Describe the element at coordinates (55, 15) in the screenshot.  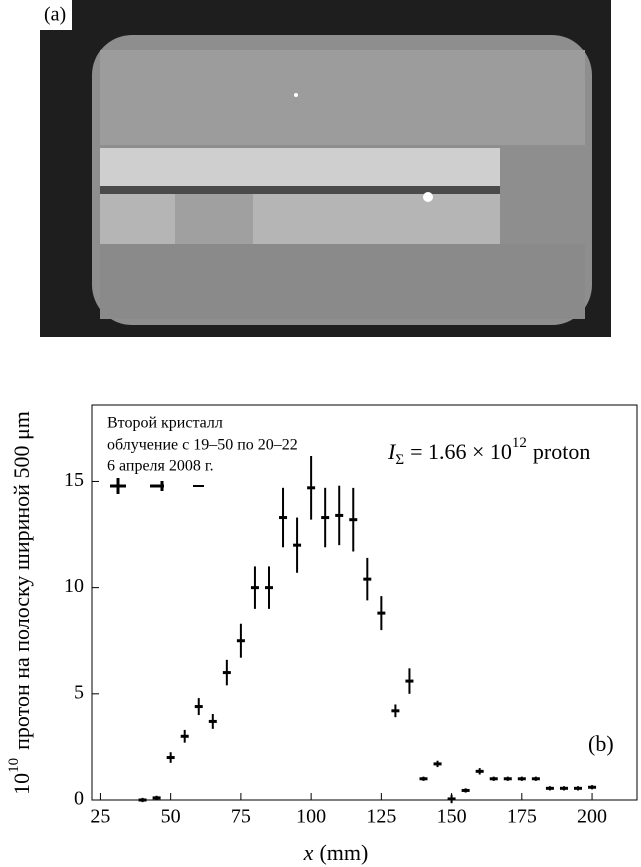
I see `panel-label: (a)` at that location.